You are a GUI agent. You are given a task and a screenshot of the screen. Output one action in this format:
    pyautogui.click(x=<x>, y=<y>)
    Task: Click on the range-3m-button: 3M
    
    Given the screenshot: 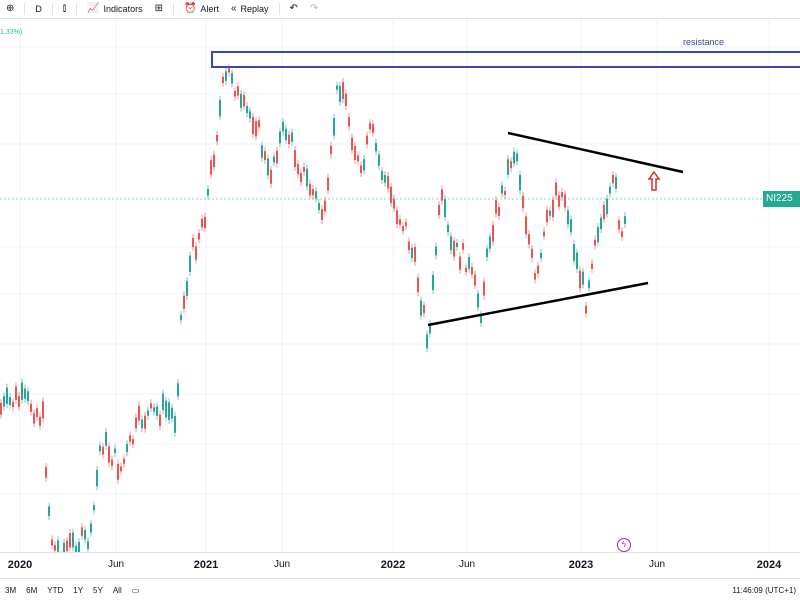 What is the action you would take?
    pyautogui.click(x=11, y=590)
    